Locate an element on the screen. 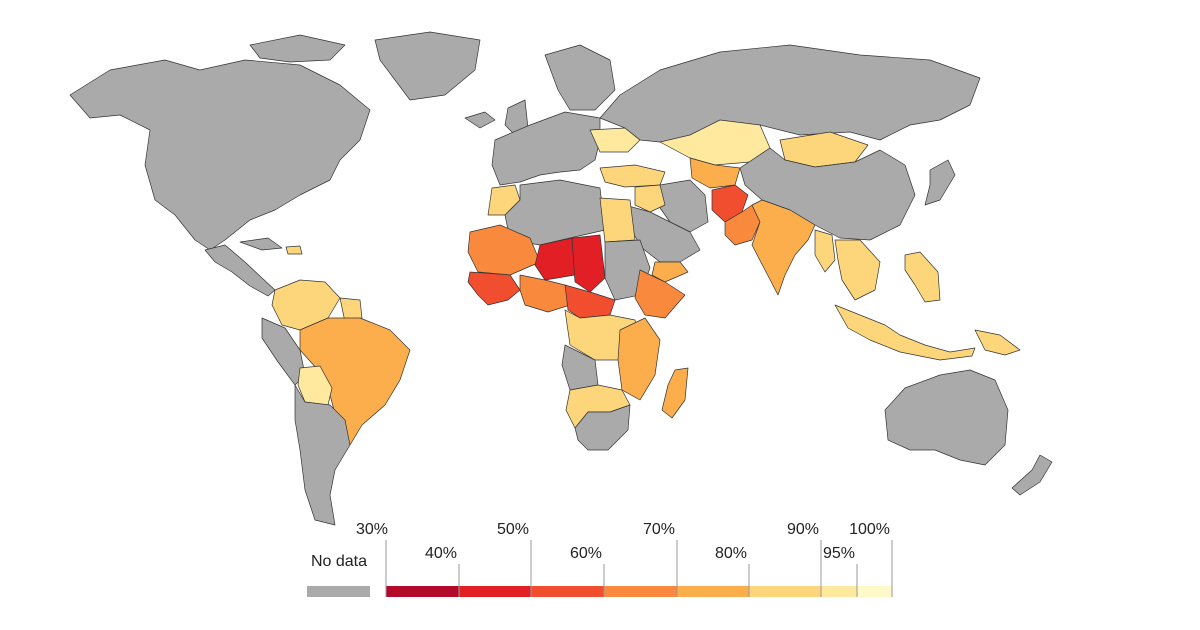  region-nigeria is located at coordinates (545, 293).